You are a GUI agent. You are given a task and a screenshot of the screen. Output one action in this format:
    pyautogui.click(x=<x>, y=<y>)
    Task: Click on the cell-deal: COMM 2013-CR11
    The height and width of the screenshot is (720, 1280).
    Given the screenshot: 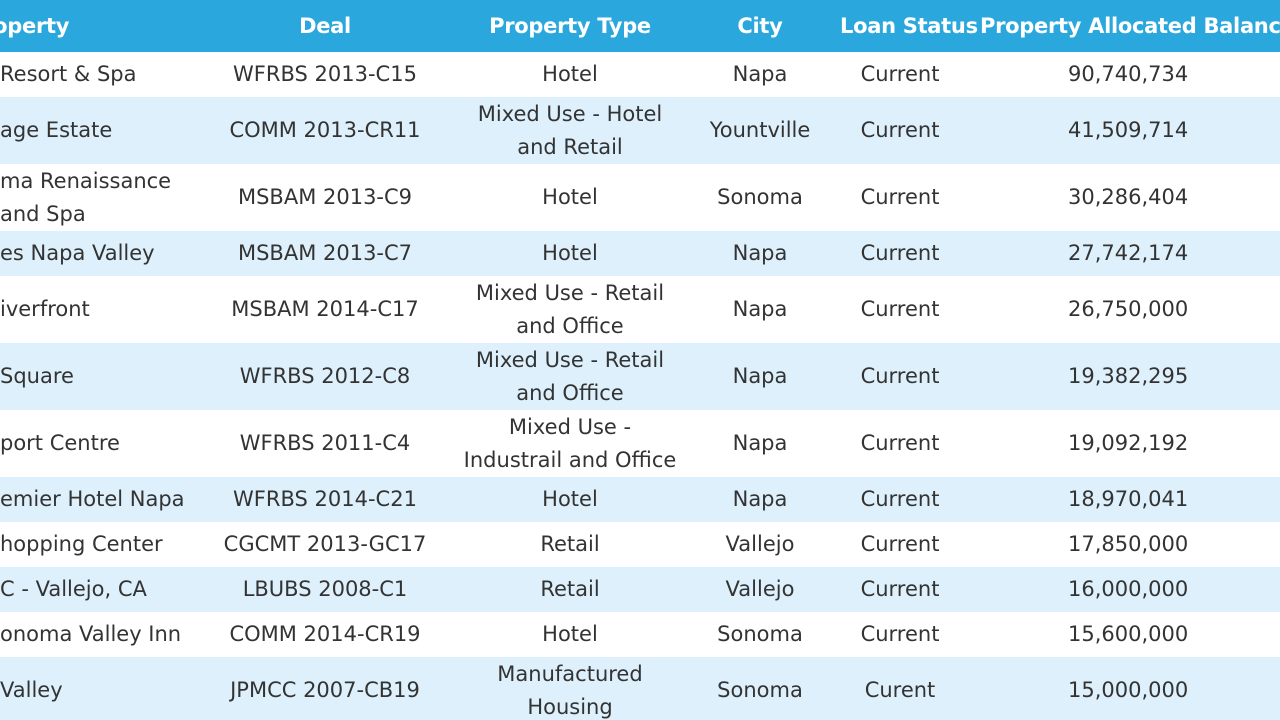 What is the action you would take?
    pyautogui.click(x=325, y=130)
    